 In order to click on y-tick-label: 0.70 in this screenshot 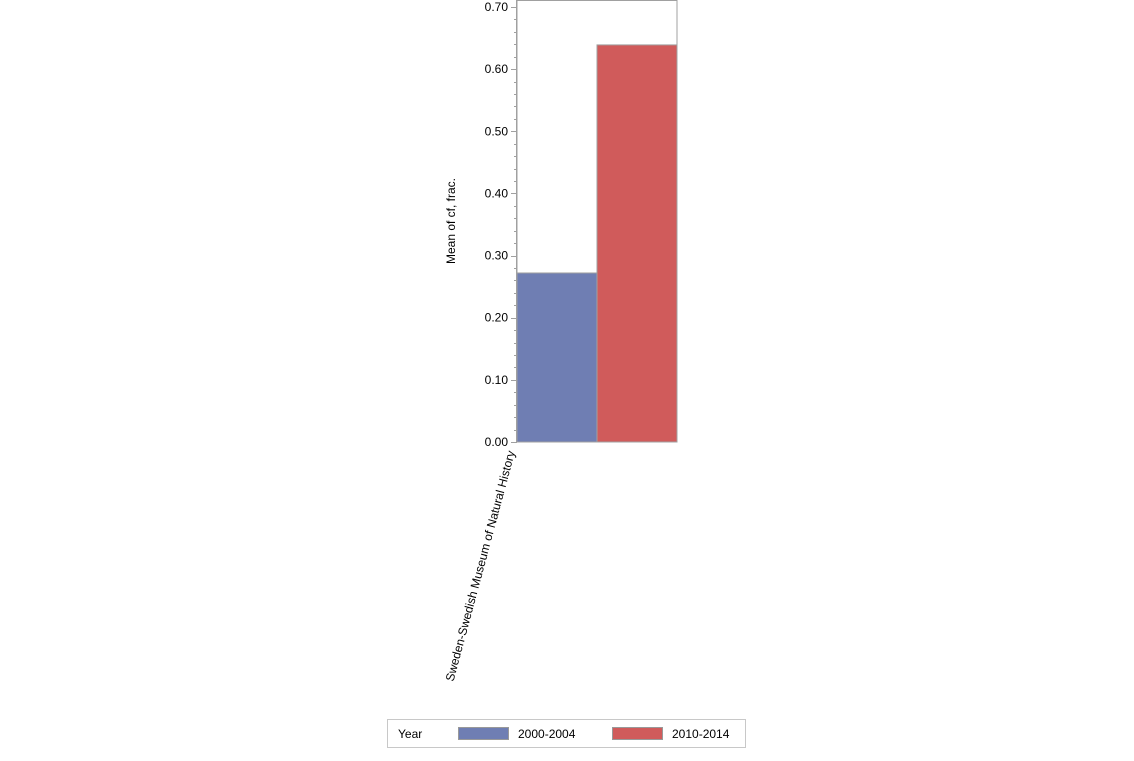, I will do `click(497, 7)`.